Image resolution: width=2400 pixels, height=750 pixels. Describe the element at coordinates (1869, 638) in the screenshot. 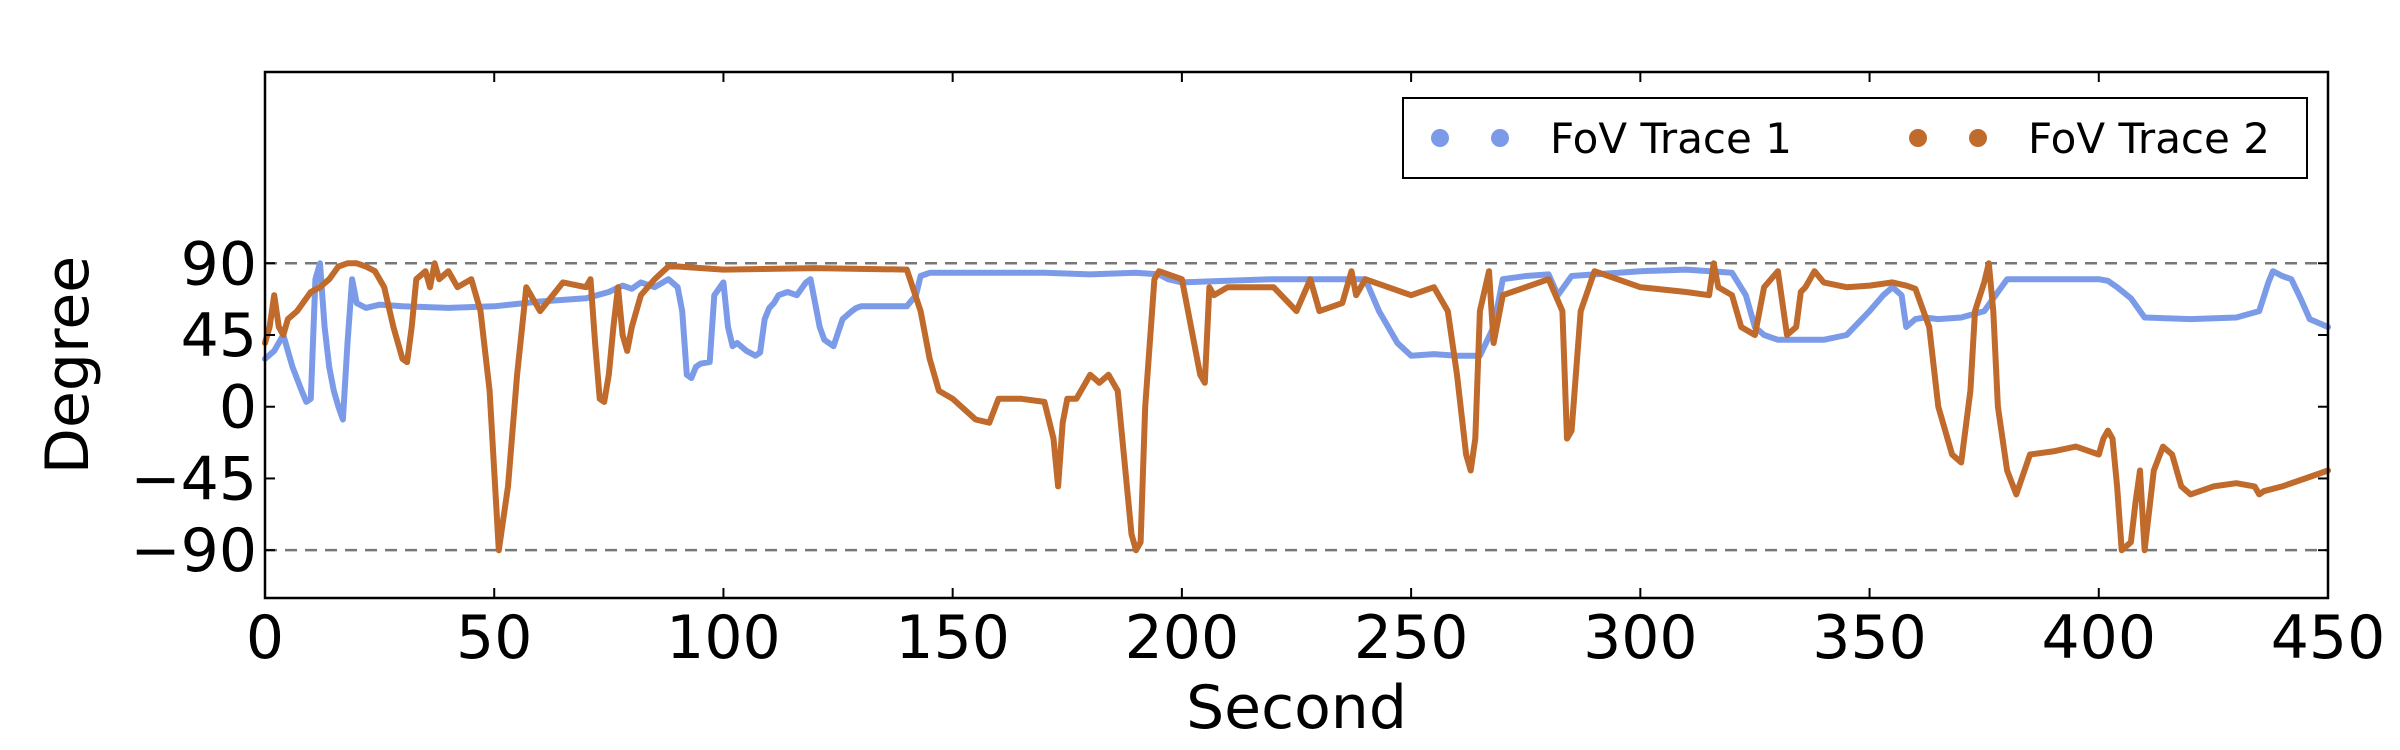

I see `x-tick-label: 350` at that location.